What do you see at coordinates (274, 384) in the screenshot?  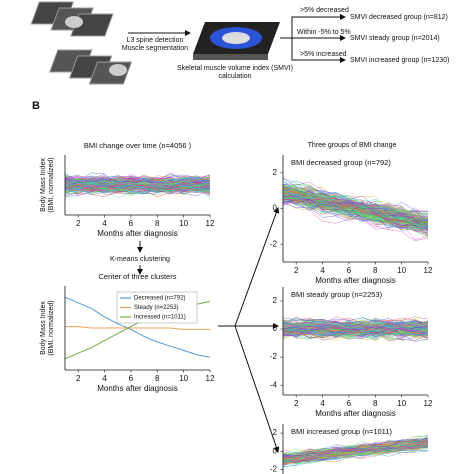 I see `y-tick-label: -4` at bounding box center [274, 384].